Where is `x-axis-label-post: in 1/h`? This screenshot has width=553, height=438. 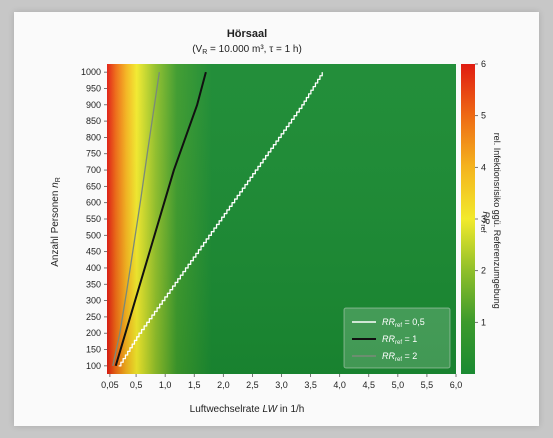 x-axis-label-post: in 1/h is located at coordinates (290, 409).